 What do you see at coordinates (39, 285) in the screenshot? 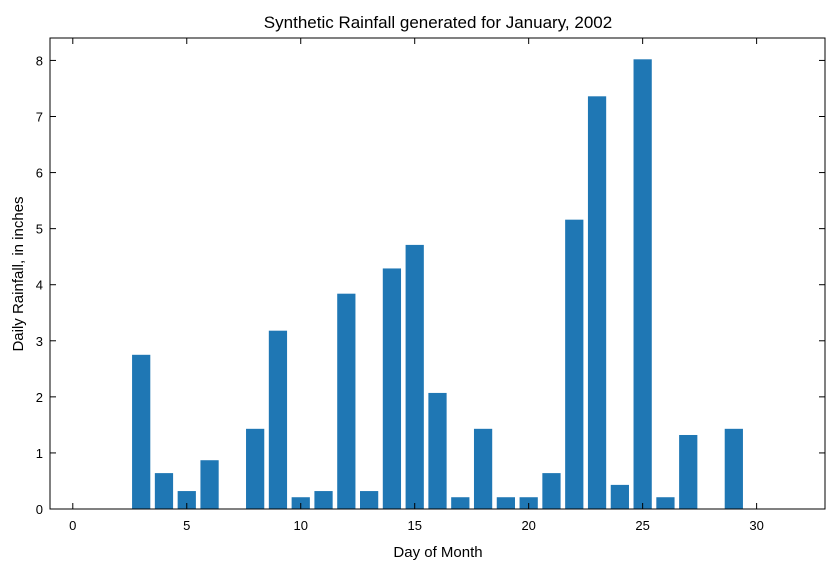
I see `y-tick-label-4: 4` at bounding box center [39, 285].